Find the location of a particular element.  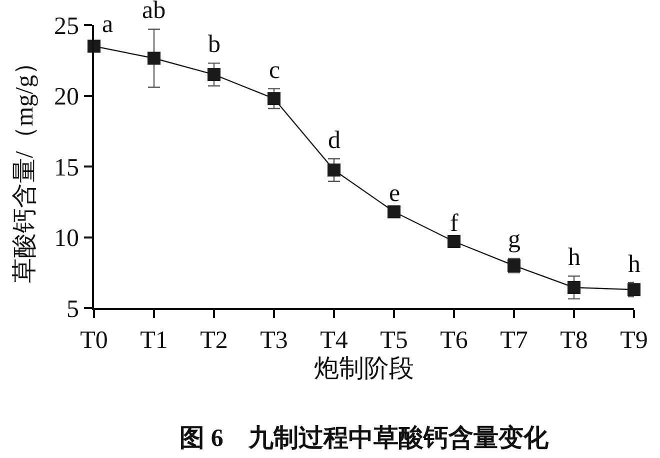

annotation: g is located at coordinates (514, 239).